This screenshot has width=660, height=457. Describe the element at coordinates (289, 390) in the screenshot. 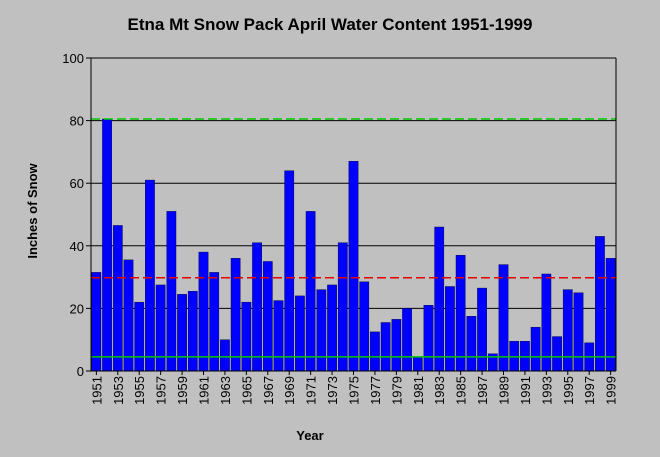

I see `x-tick-label: 1969` at that location.